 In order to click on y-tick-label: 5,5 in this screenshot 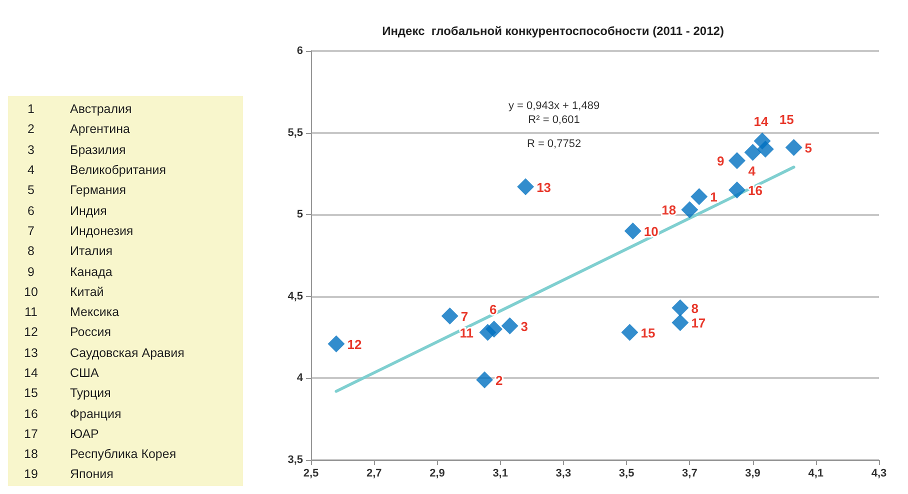, I will do `click(295, 132)`.